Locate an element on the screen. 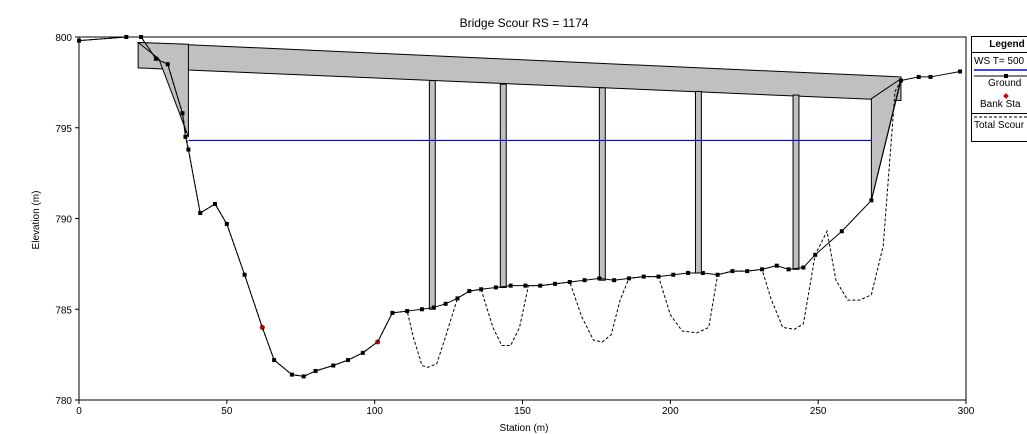 Image resolution: width=1027 pixels, height=434 pixels. legend-swatch-scour is located at coordinates (1000, 117).